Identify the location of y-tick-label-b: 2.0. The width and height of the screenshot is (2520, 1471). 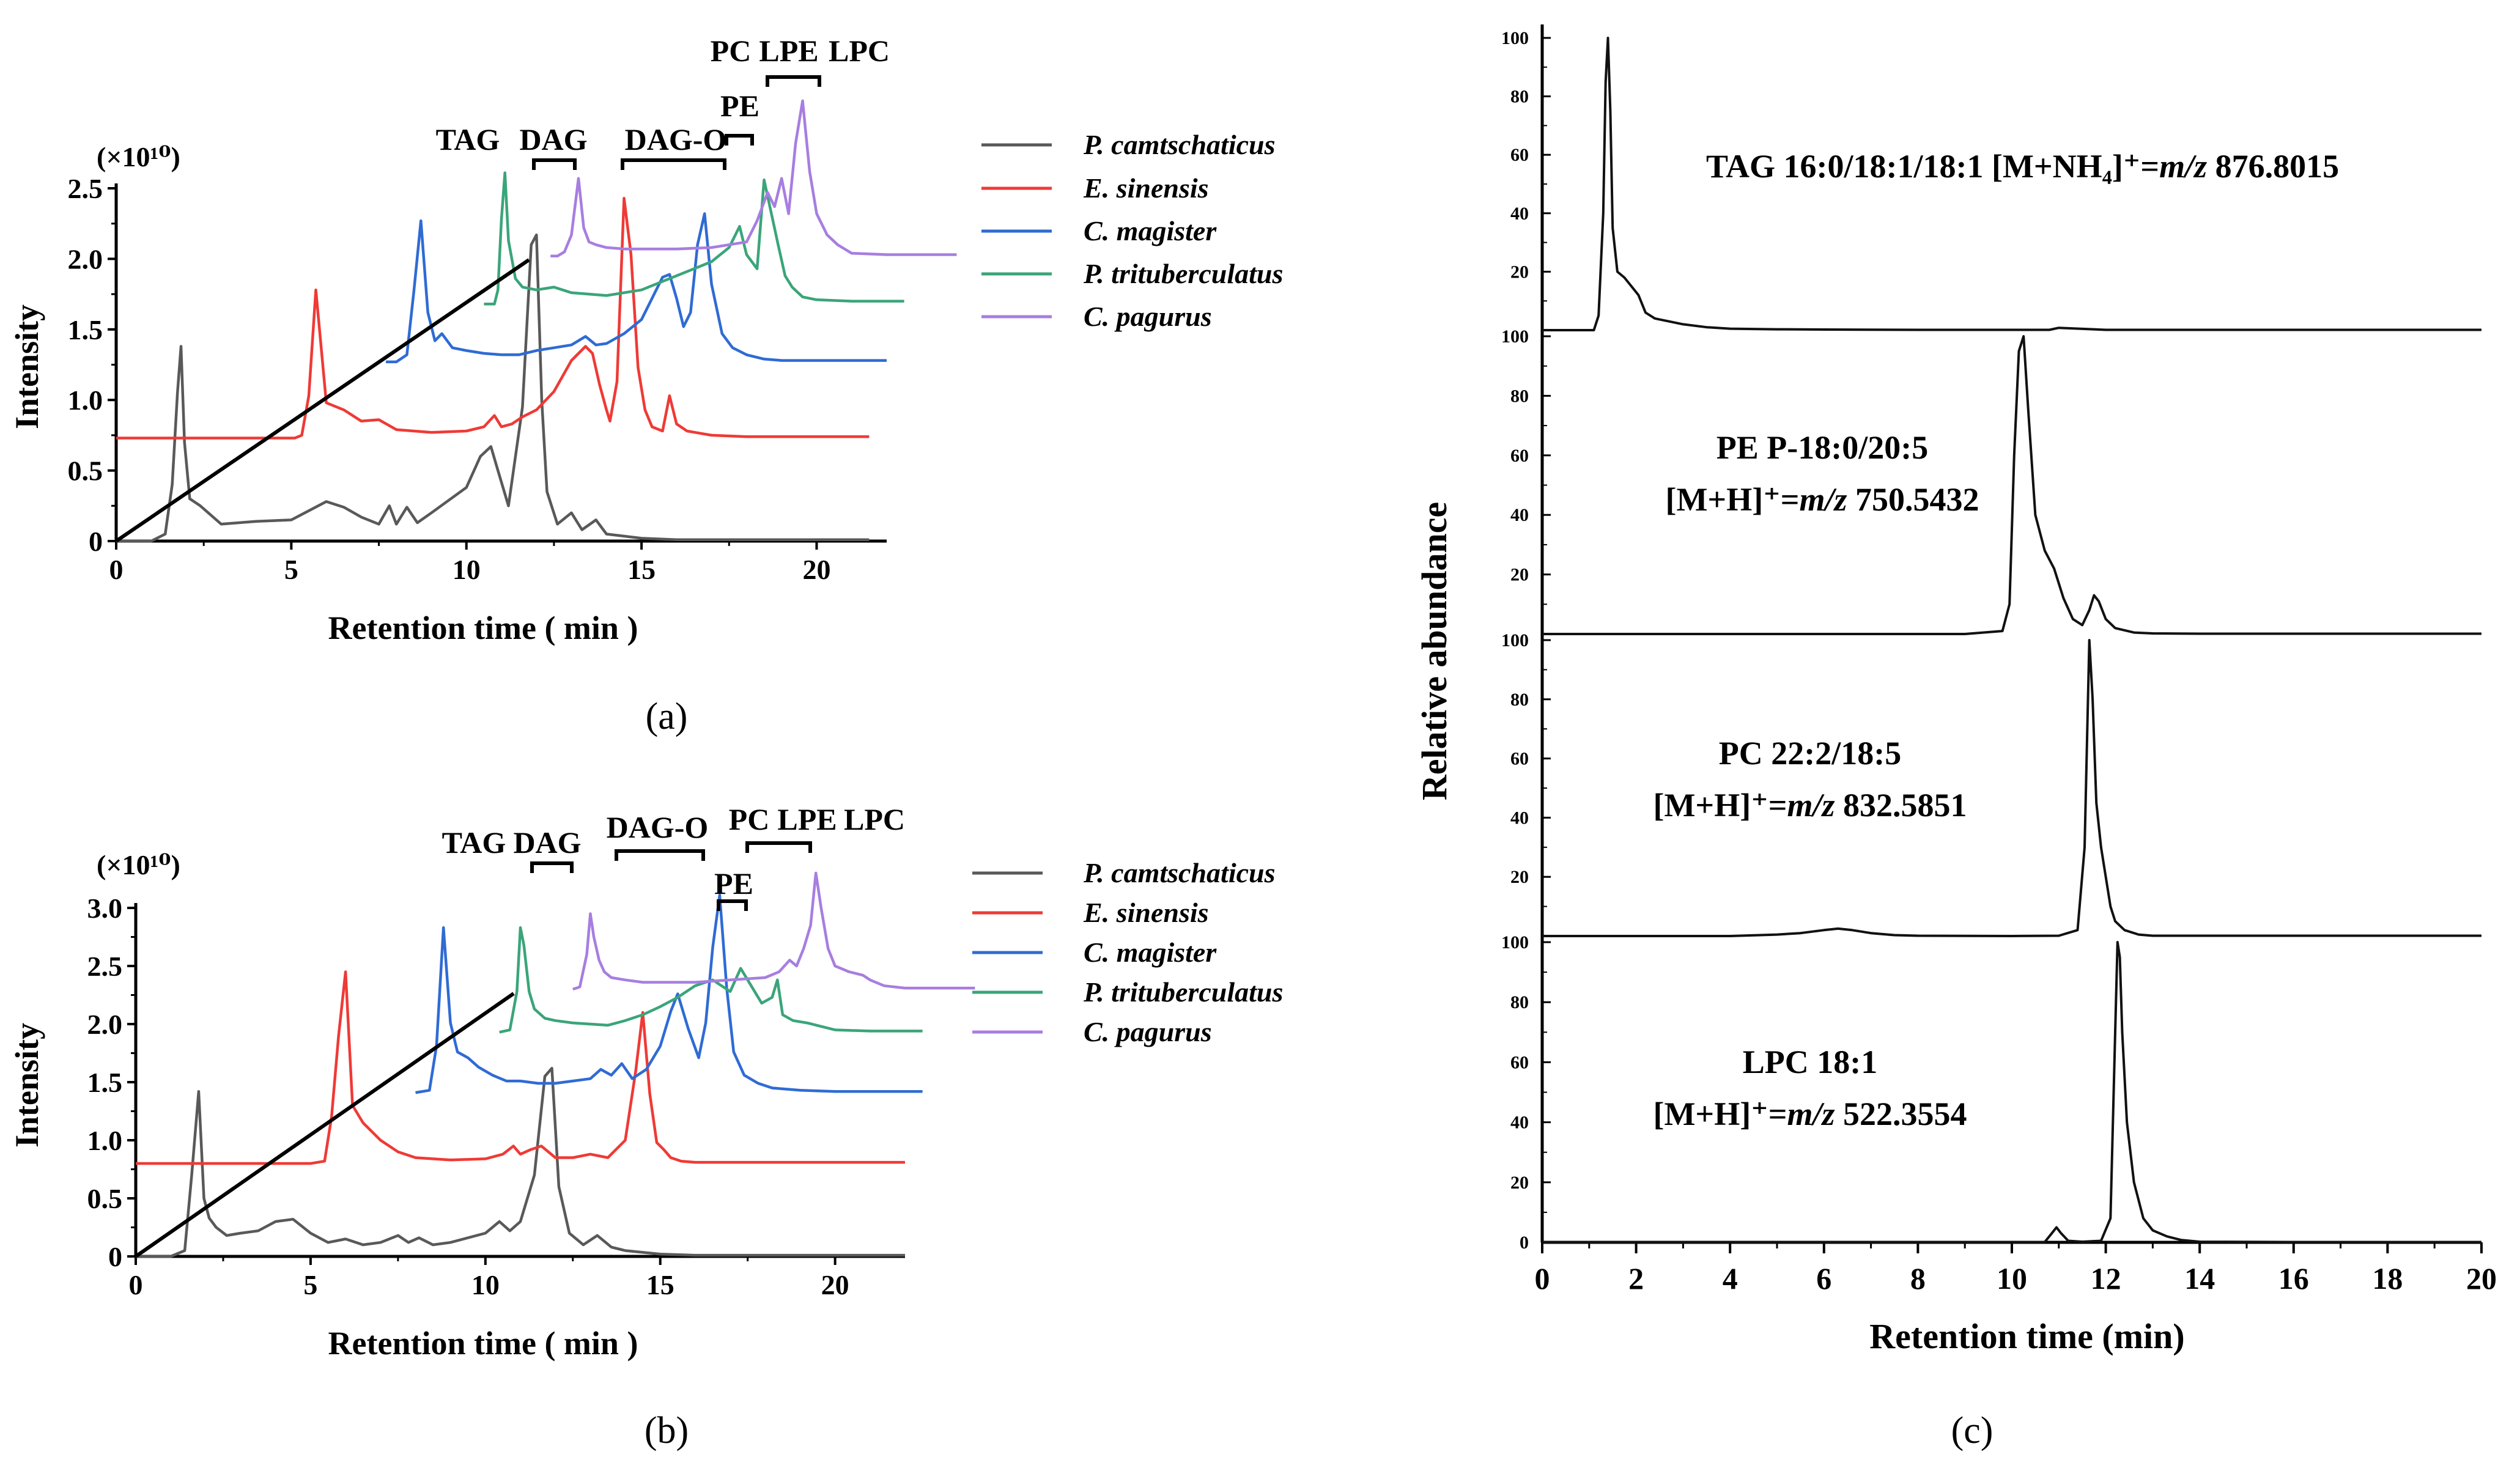
(105, 1024).